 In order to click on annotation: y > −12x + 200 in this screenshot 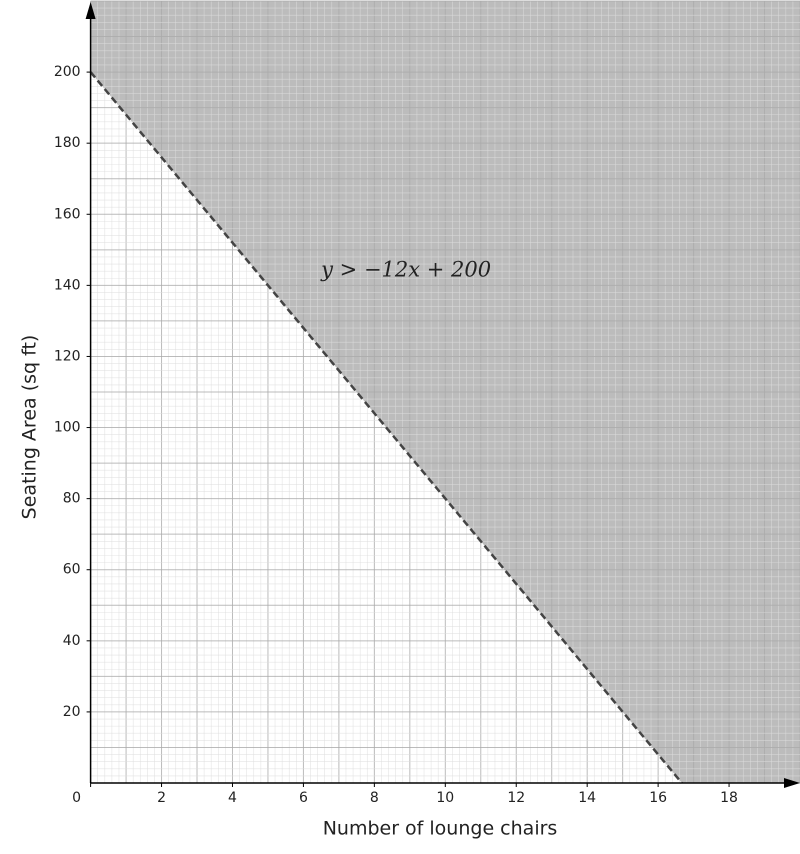, I will do `click(405, 270)`.